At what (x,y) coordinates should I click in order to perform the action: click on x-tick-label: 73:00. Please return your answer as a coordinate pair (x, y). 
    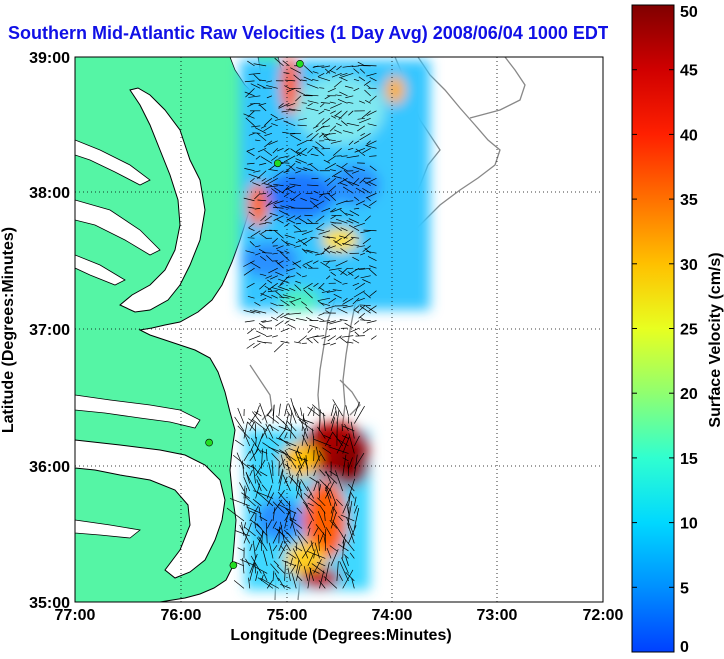
    Looking at the image, I should click on (497, 615).